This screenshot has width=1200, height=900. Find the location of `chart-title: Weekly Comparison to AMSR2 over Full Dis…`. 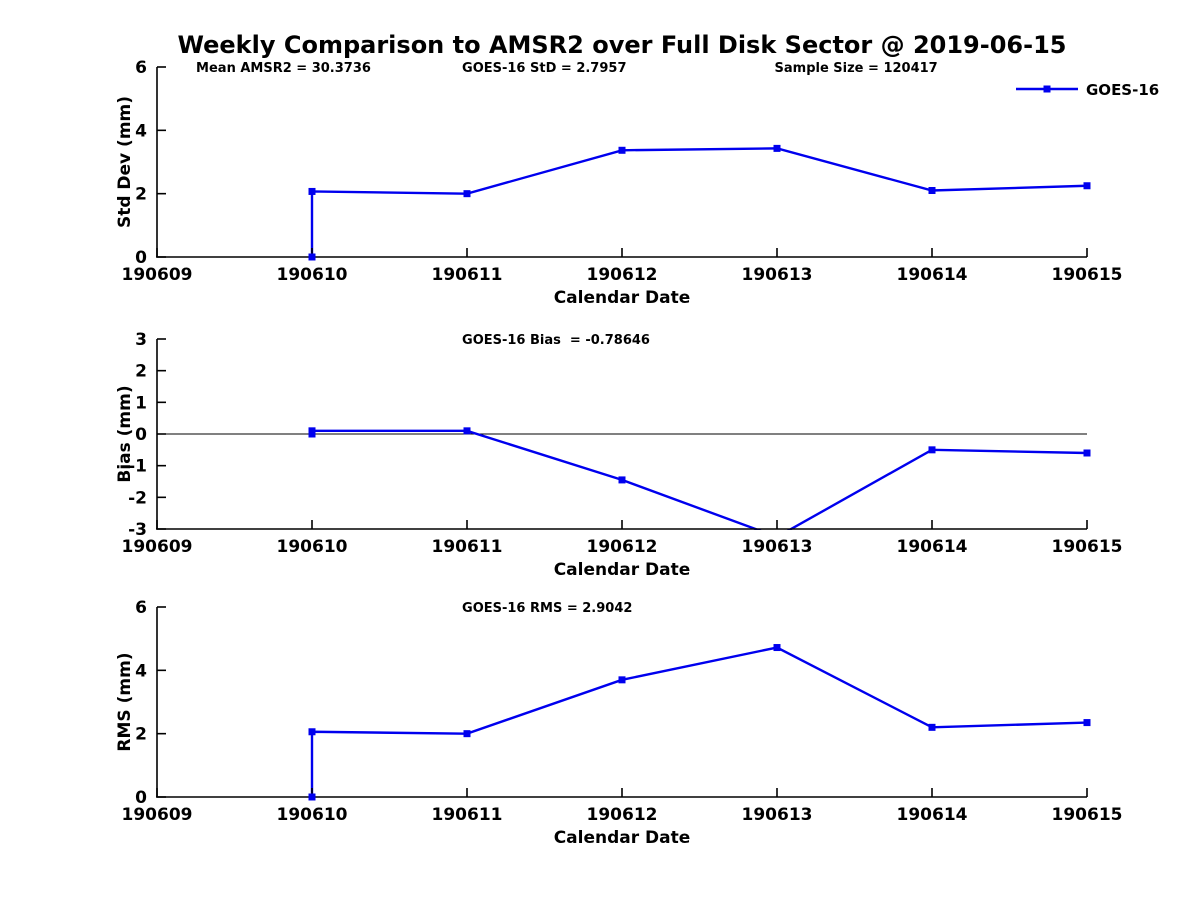

chart-title: Weekly Comparison to AMSR2 over Full Dis… is located at coordinates (622, 45).